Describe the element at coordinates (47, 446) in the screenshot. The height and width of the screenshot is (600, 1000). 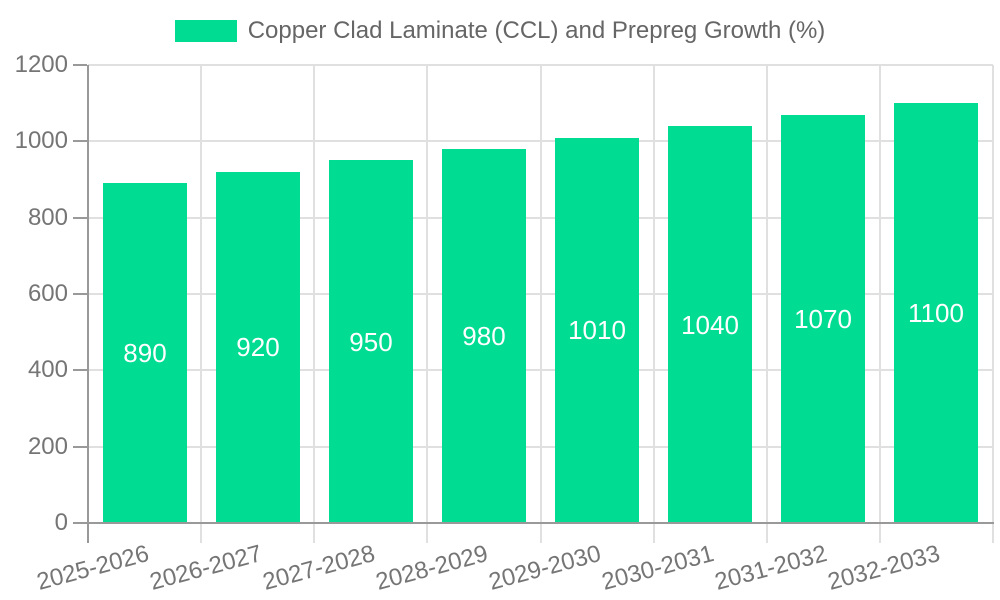
I see `y-axis-tick-label: 200` at that location.